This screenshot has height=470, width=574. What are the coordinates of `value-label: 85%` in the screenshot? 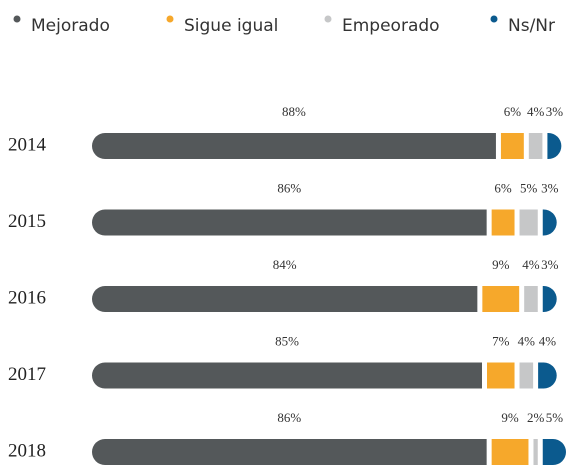 It's located at (287, 340).